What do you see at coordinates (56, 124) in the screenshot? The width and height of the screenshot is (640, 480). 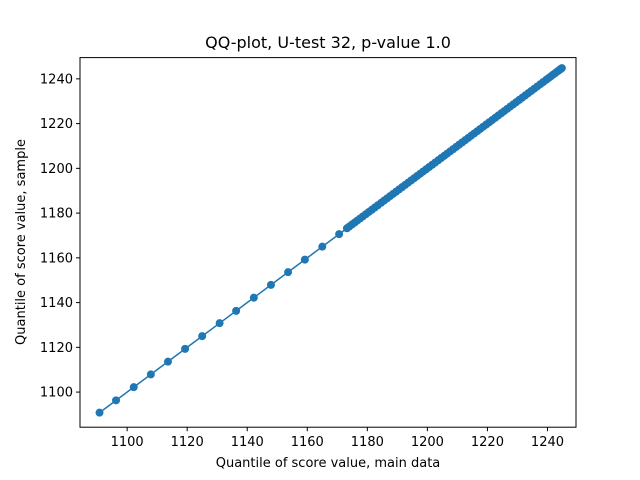 I see `y-tick-label: 1220` at bounding box center [56, 124].